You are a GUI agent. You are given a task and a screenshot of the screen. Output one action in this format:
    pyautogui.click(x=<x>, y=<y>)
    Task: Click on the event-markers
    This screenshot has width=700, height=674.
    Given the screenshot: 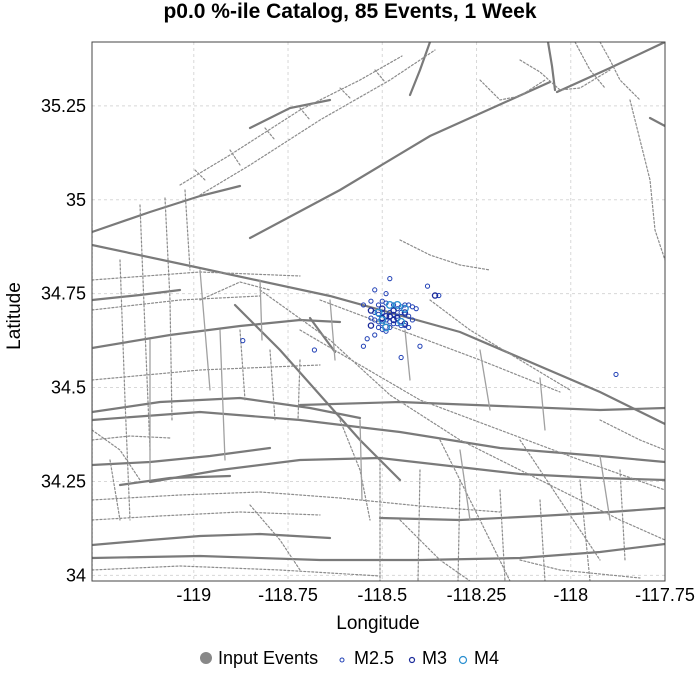 What is the action you would take?
    pyautogui.click(x=429, y=327)
    